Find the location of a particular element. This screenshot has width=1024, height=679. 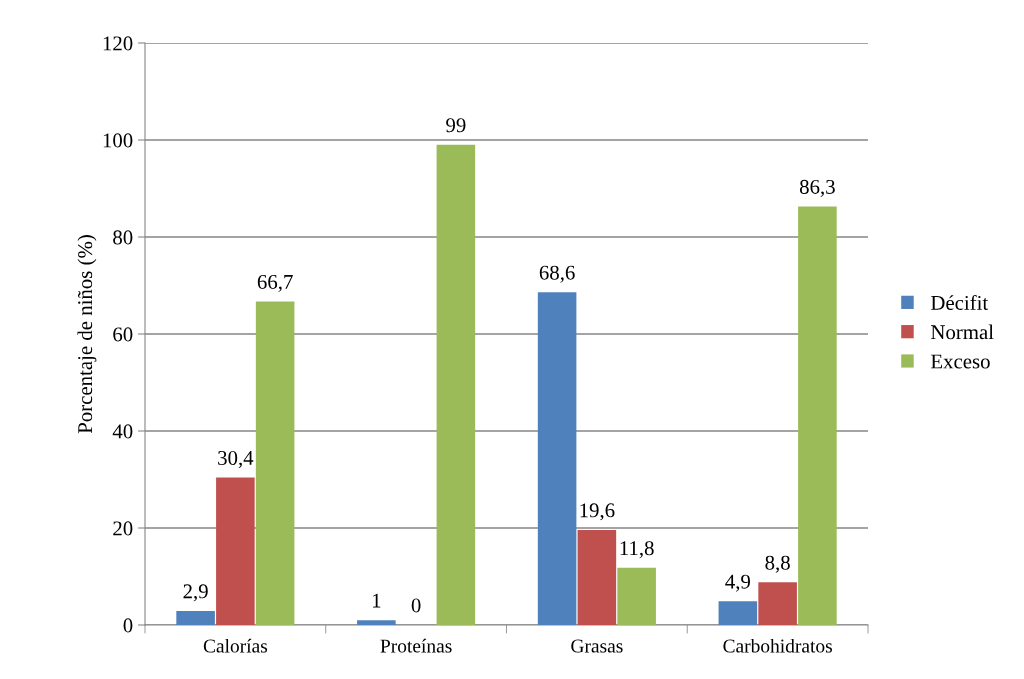

data-label: 86,3 is located at coordinates (817, 188).